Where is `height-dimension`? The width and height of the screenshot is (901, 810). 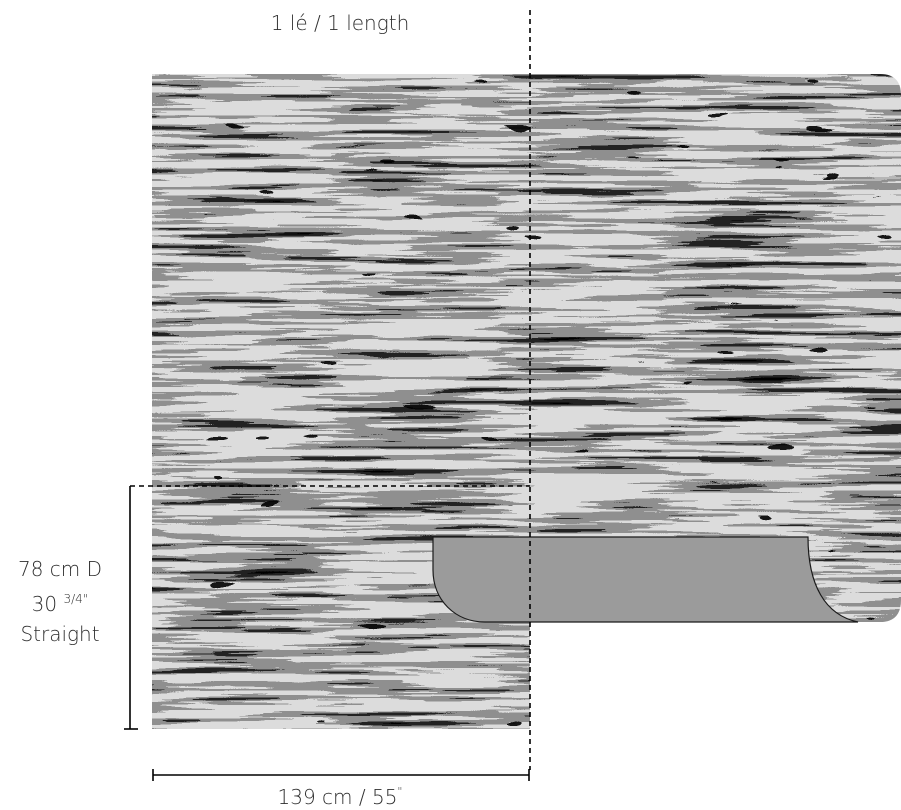 height-dimension is located at coordinates (131, 608).